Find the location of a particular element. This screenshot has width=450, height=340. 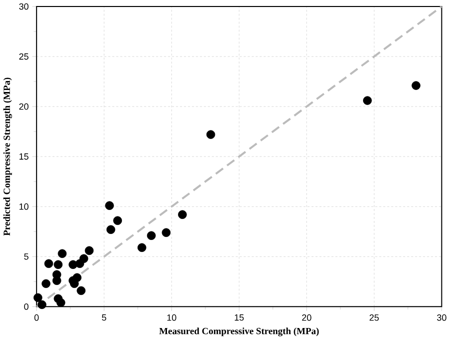

y-tick-label: 10 is located at coordinates (24, 207).